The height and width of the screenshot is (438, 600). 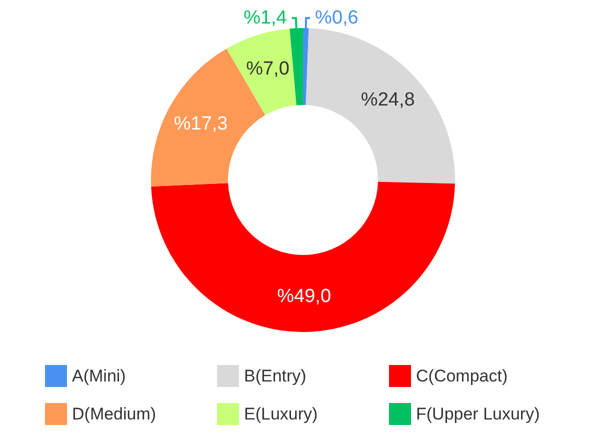 What do you see at coordinates (387, 100) in the screenshot?
I see `data-label: %24,8` at bounding box center [387, 100].